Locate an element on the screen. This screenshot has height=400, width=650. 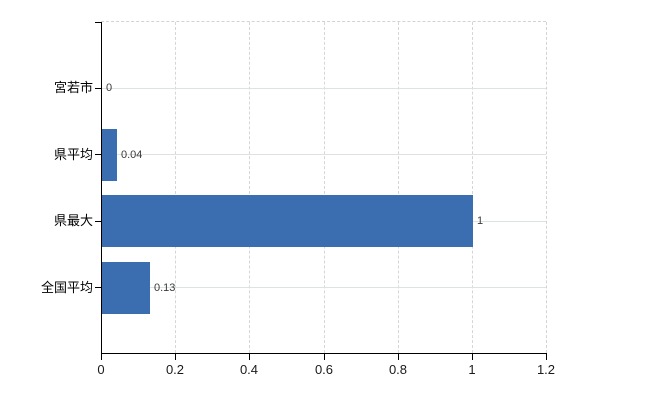
category-label-national-average: 全国平均 is located at coordinates (66, 287).